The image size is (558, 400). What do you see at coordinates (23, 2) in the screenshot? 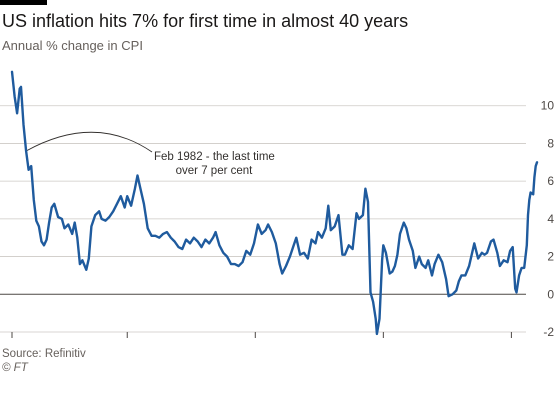
I see `brand-bar` at bounding box center [23, 2].